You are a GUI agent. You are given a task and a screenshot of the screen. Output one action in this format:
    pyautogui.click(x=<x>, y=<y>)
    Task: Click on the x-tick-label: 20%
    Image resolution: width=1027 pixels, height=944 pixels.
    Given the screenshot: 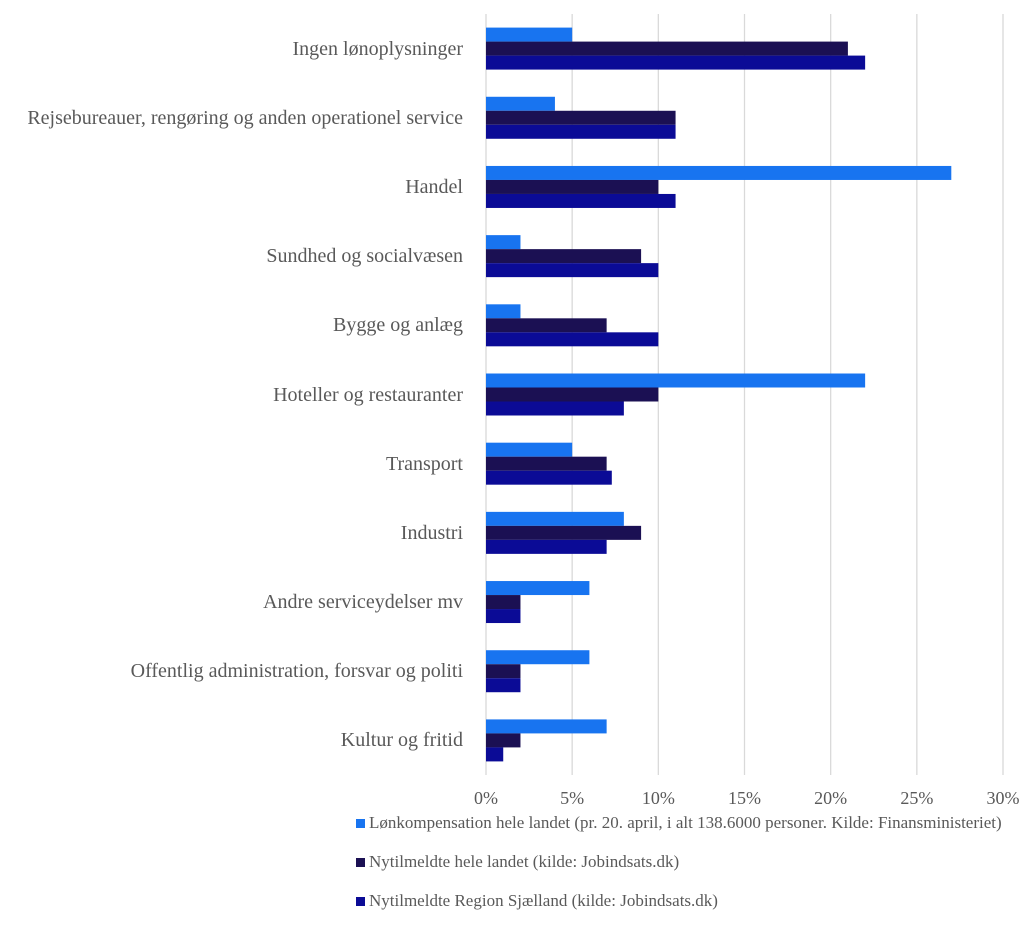 What is the action you would take?
    pyautogui.click(x=831, y=798)
    